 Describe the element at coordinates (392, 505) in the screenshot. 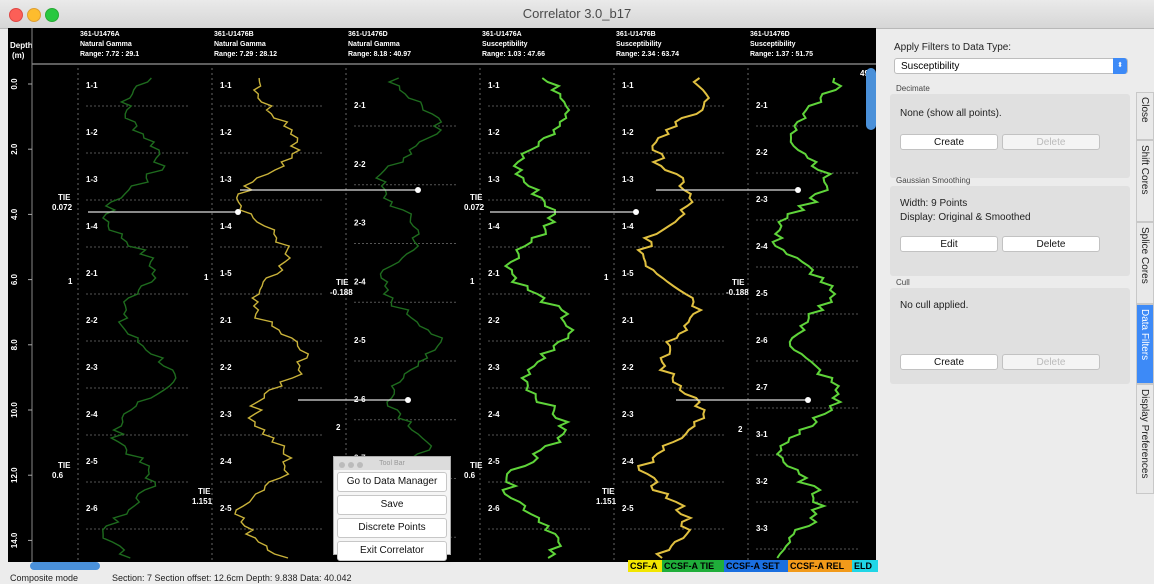

I see `save-button: Save` at that location.